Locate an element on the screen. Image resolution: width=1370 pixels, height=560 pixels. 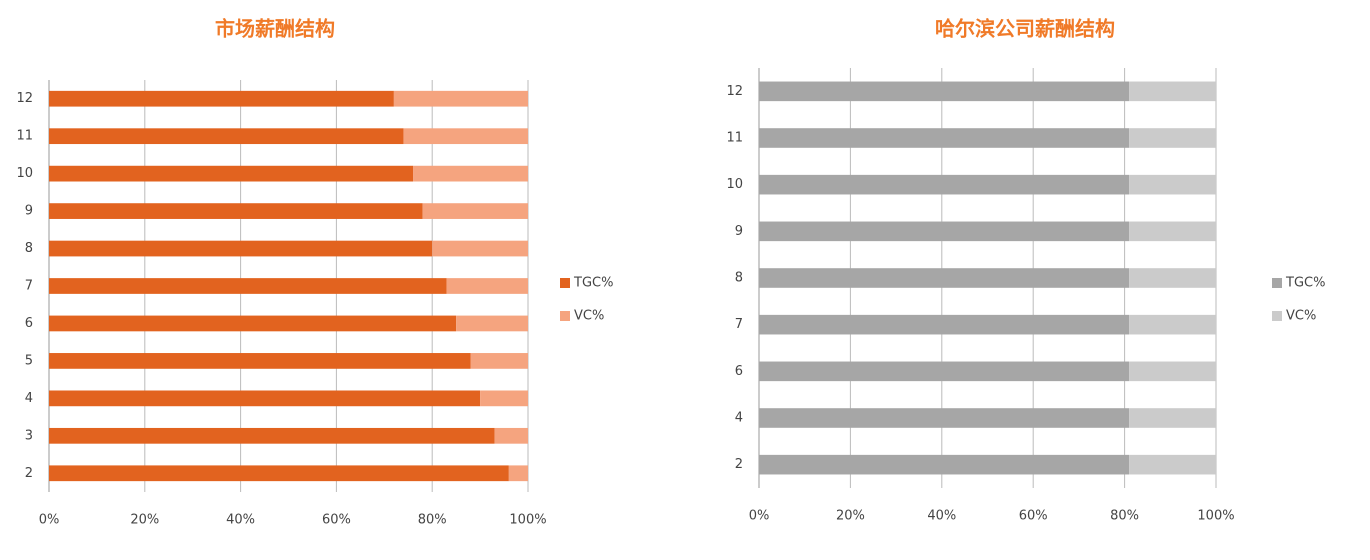
y-tick-label: 5 is located at coordinates (29, 360).